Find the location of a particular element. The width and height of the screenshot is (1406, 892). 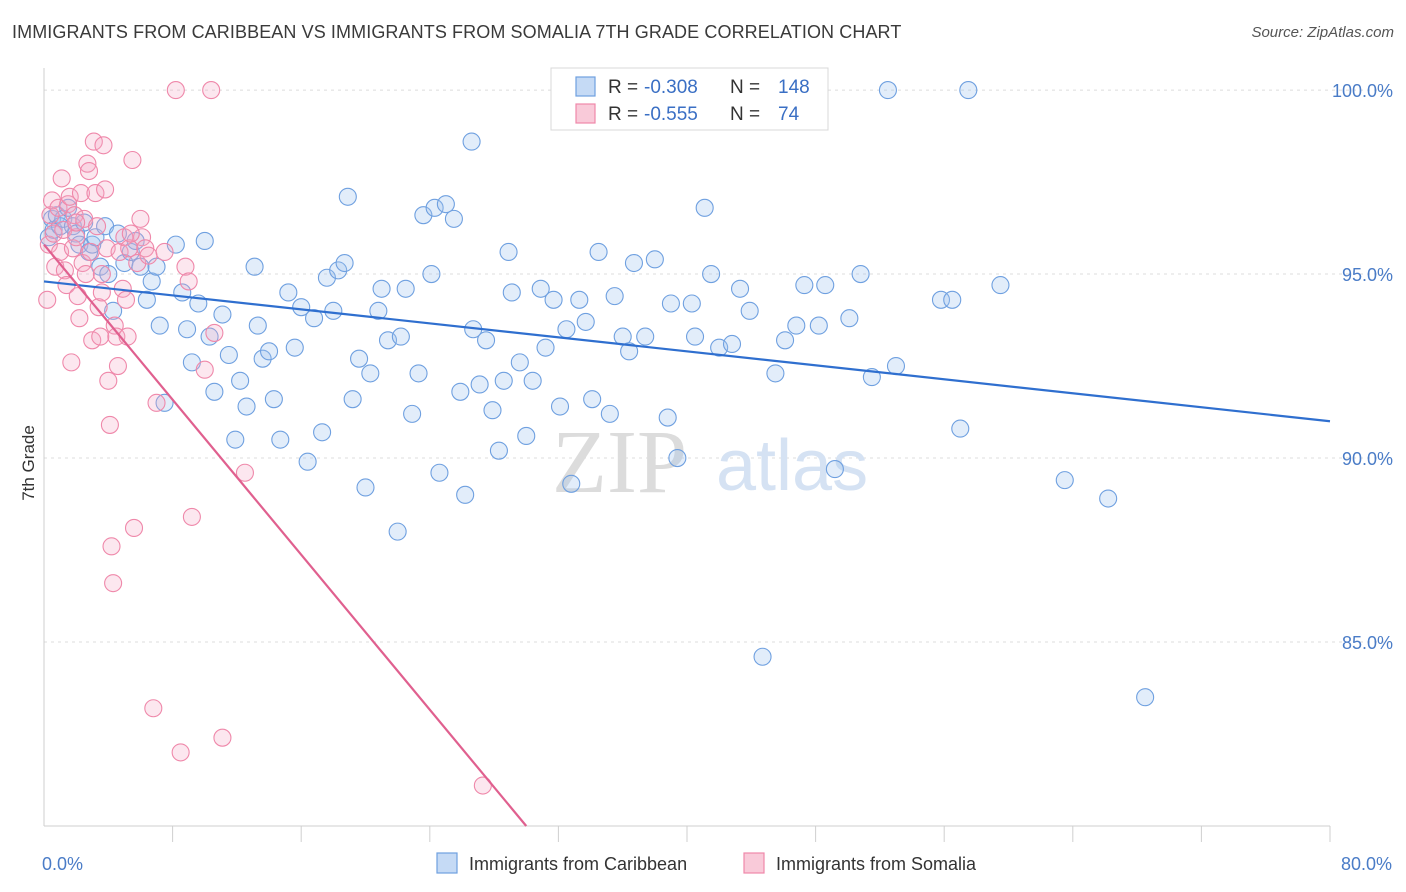

legend-swatch-somalia is located at coordinates (585, 113).